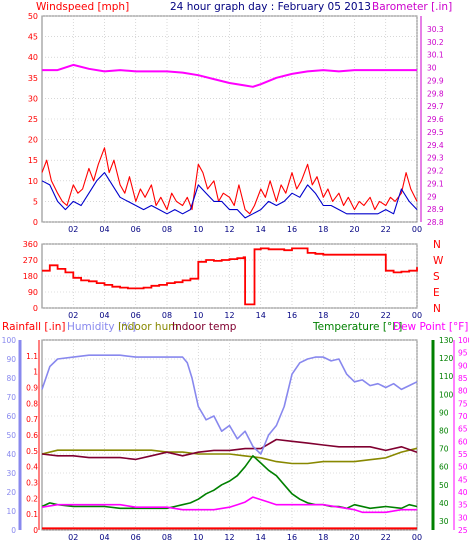 Image resolution: width=469 pixels, height=555 pixels. Describe the element at coordinates (354, 537) in the screenshot. I see `climate-x-tick-label: 20` at that location.